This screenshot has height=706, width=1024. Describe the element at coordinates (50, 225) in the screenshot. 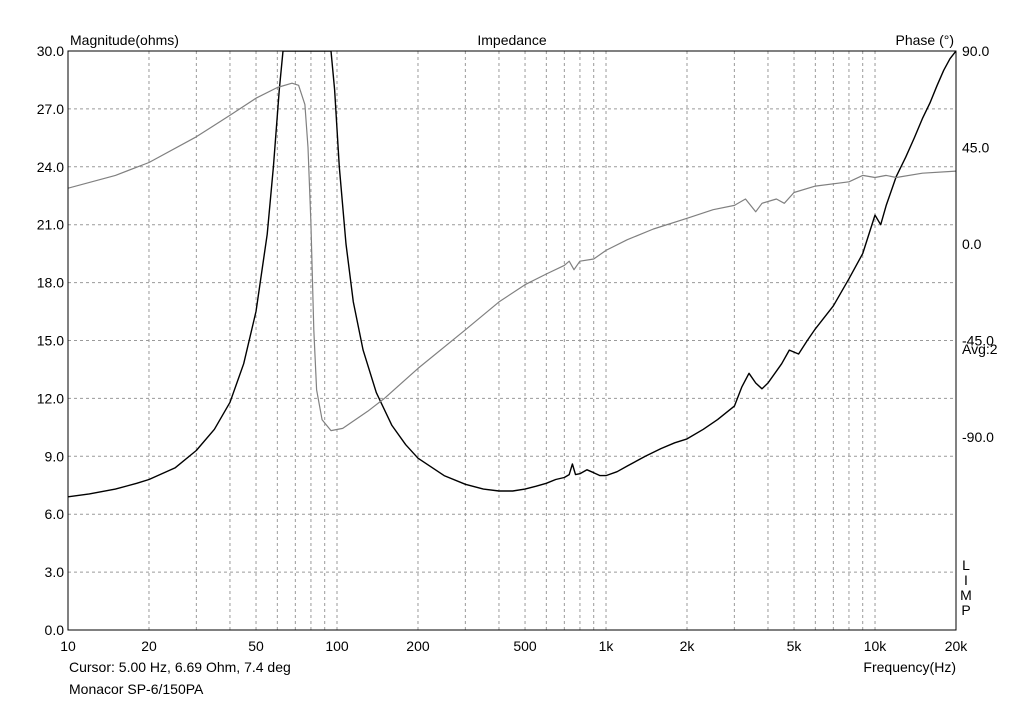

I see `y-left-tick-label: 21.0` at that location.